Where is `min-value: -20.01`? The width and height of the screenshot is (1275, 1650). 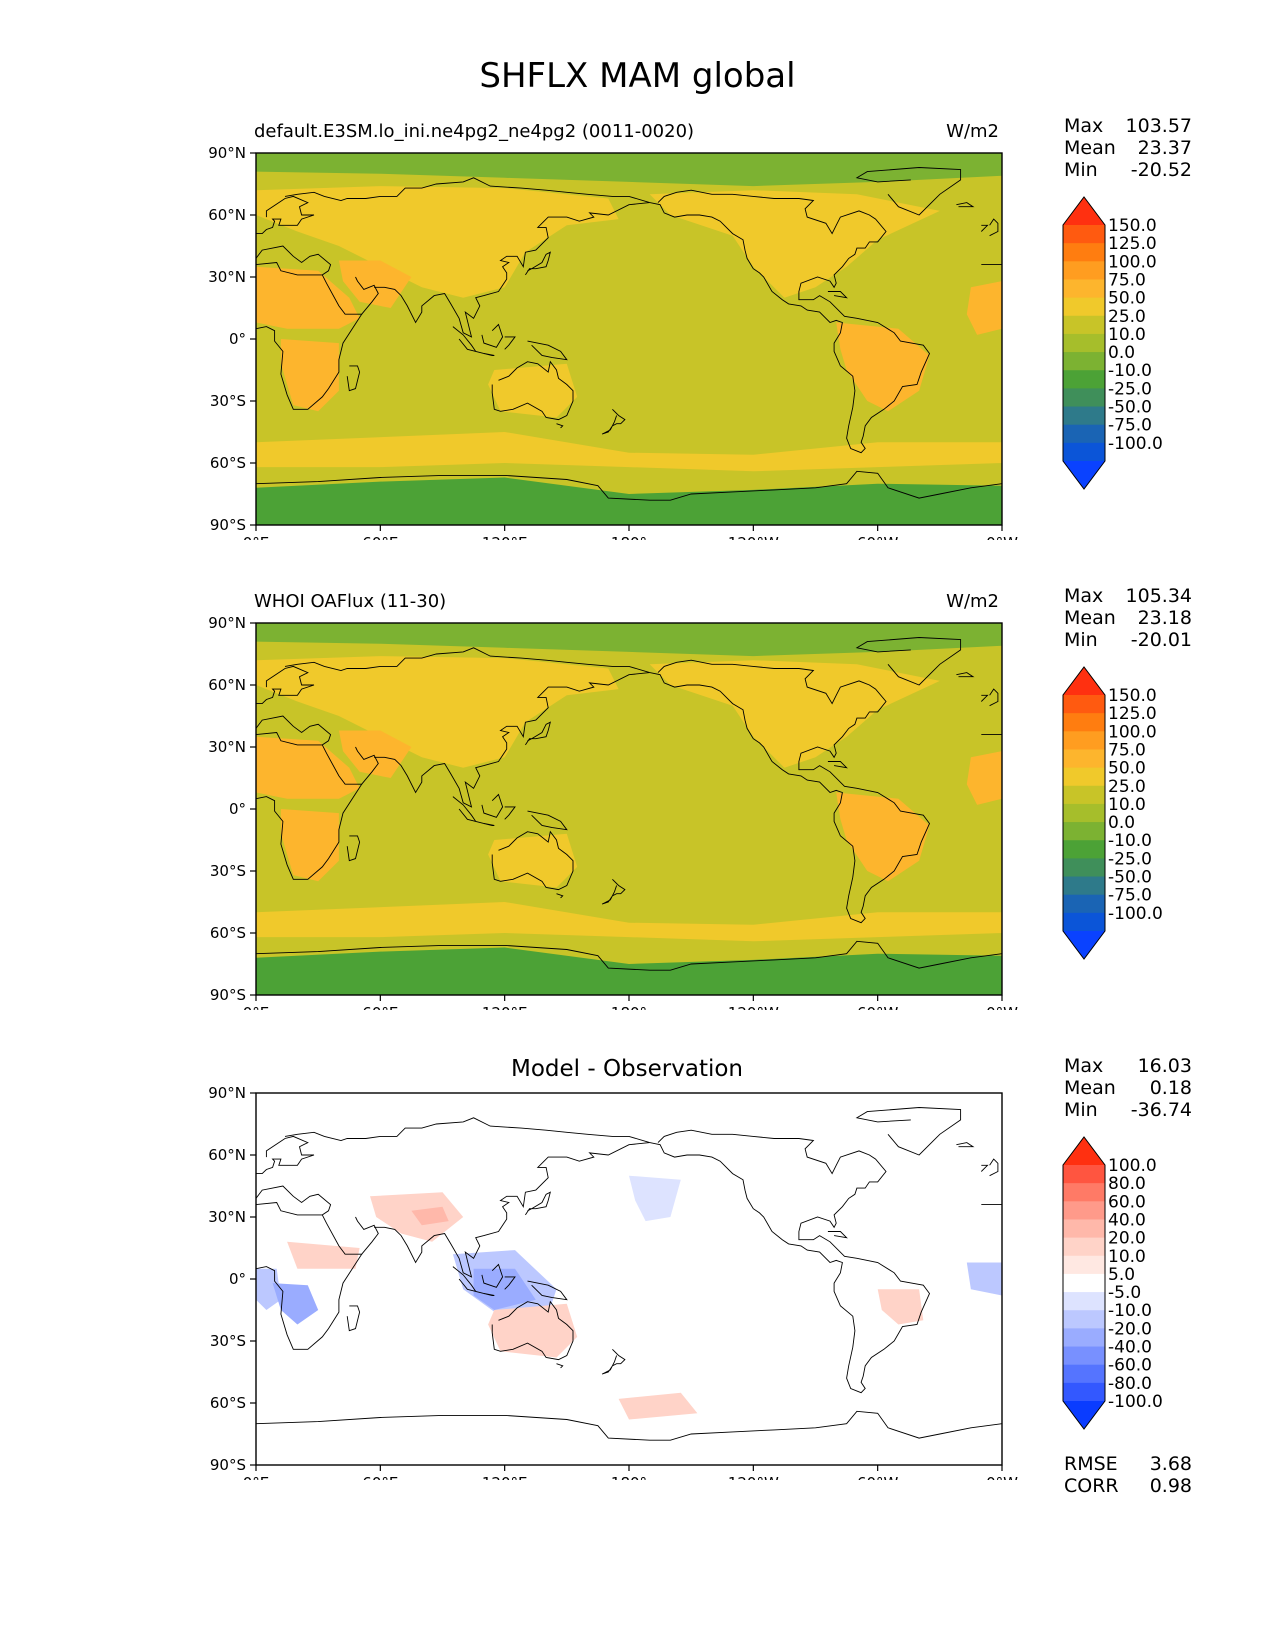
min-value: -20.01 is located at coordinates (1161, 640).